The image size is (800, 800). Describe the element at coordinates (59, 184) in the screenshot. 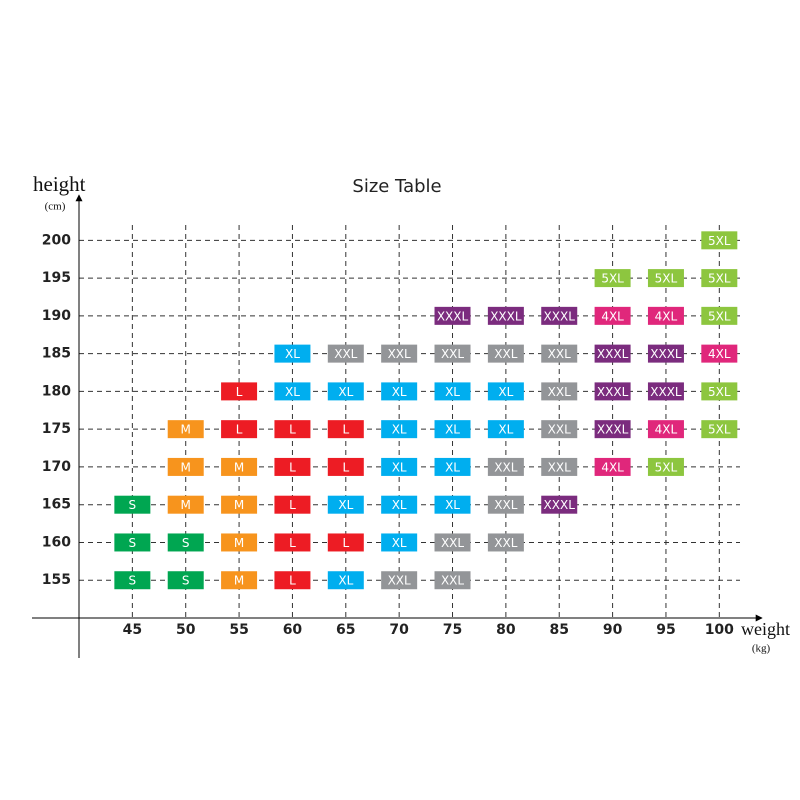

I see `y-axis-label: height` at that location.